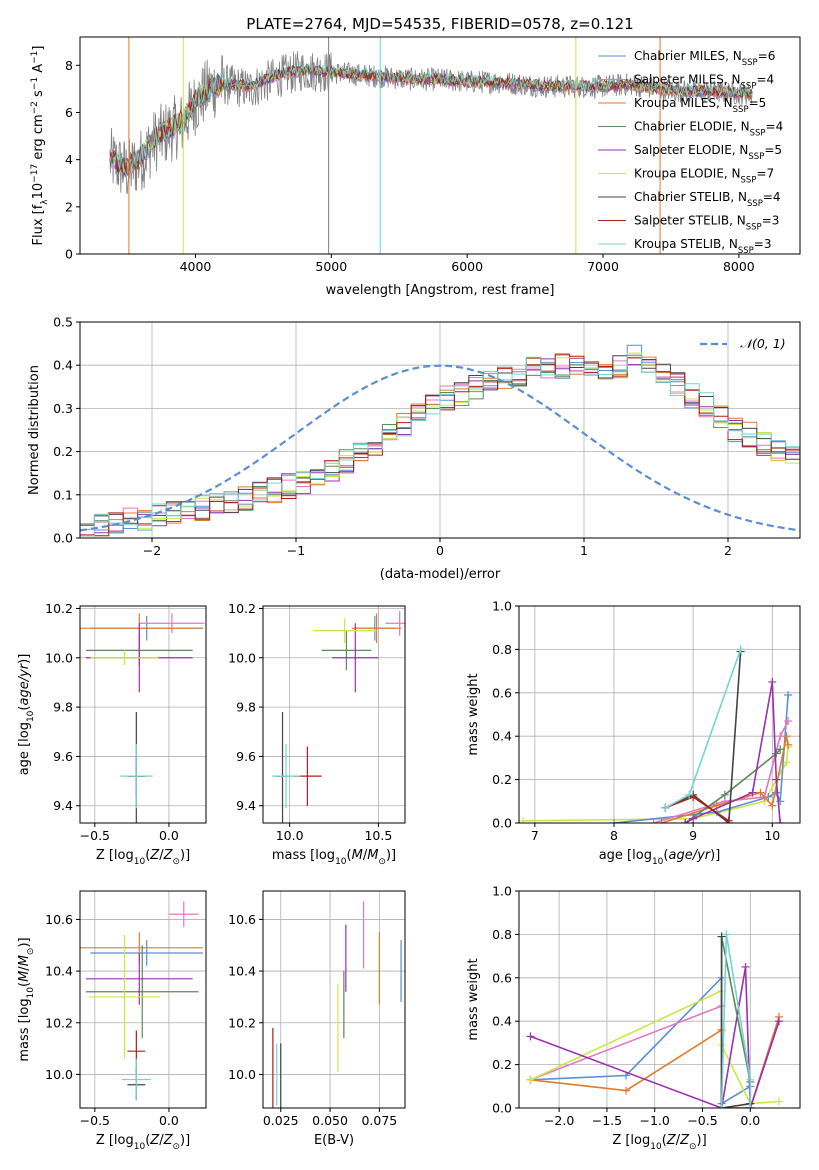 The width and height of the screenshot is (819, 1170). I want to click on mass-vs-Z-y-label: mass [log10(M/M⊙)], so click(26, 999).